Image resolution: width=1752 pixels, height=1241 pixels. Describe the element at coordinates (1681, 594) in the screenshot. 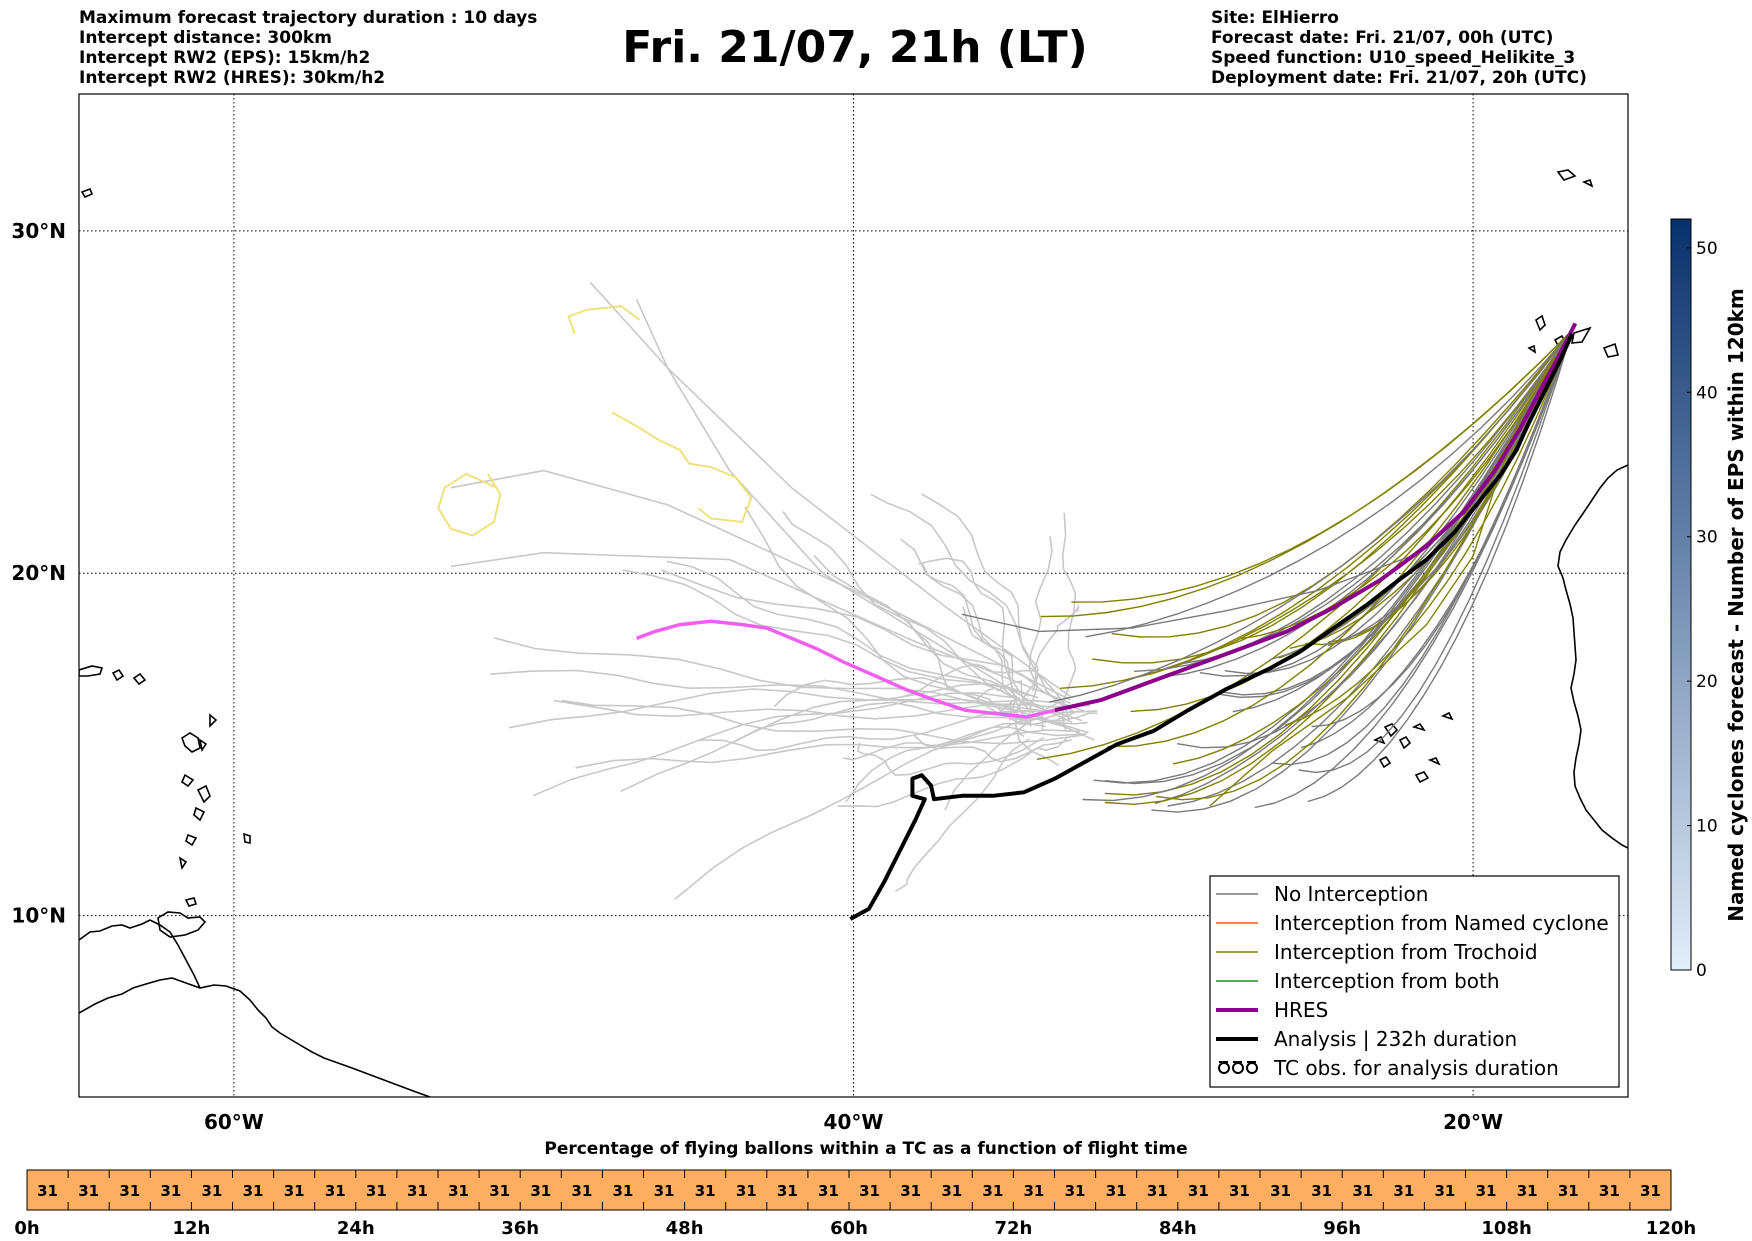

I see `colorbar-ramp` at that location.